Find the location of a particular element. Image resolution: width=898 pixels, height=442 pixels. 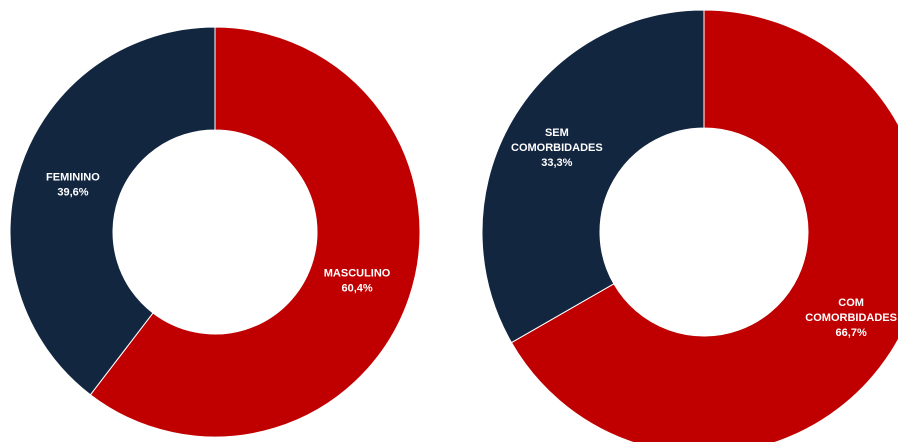

slice-label-com-comorbidades: COM COMORBIDADES 66,7% is located at coordinates (851, 318).